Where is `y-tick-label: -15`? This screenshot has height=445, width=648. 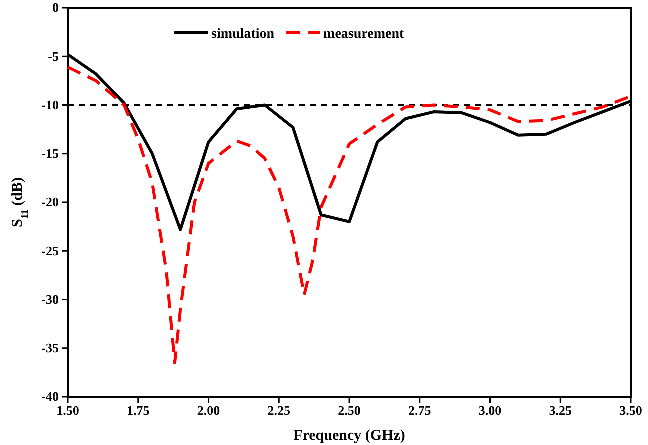 y-tick-label: -15 is located at coordinates (51, 154).